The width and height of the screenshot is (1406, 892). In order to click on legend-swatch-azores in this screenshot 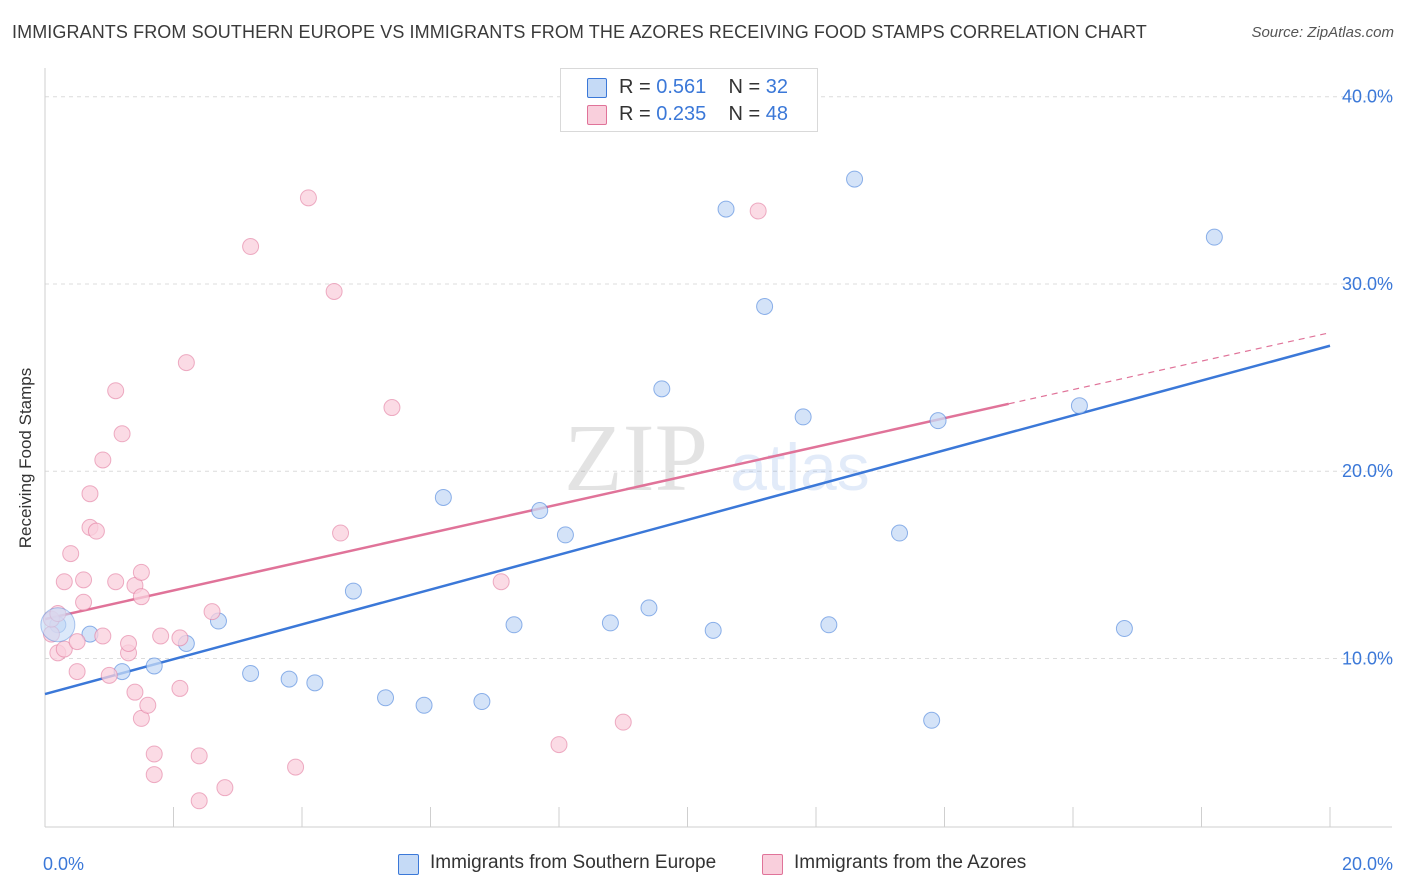, I will do `click(597, 115)`.